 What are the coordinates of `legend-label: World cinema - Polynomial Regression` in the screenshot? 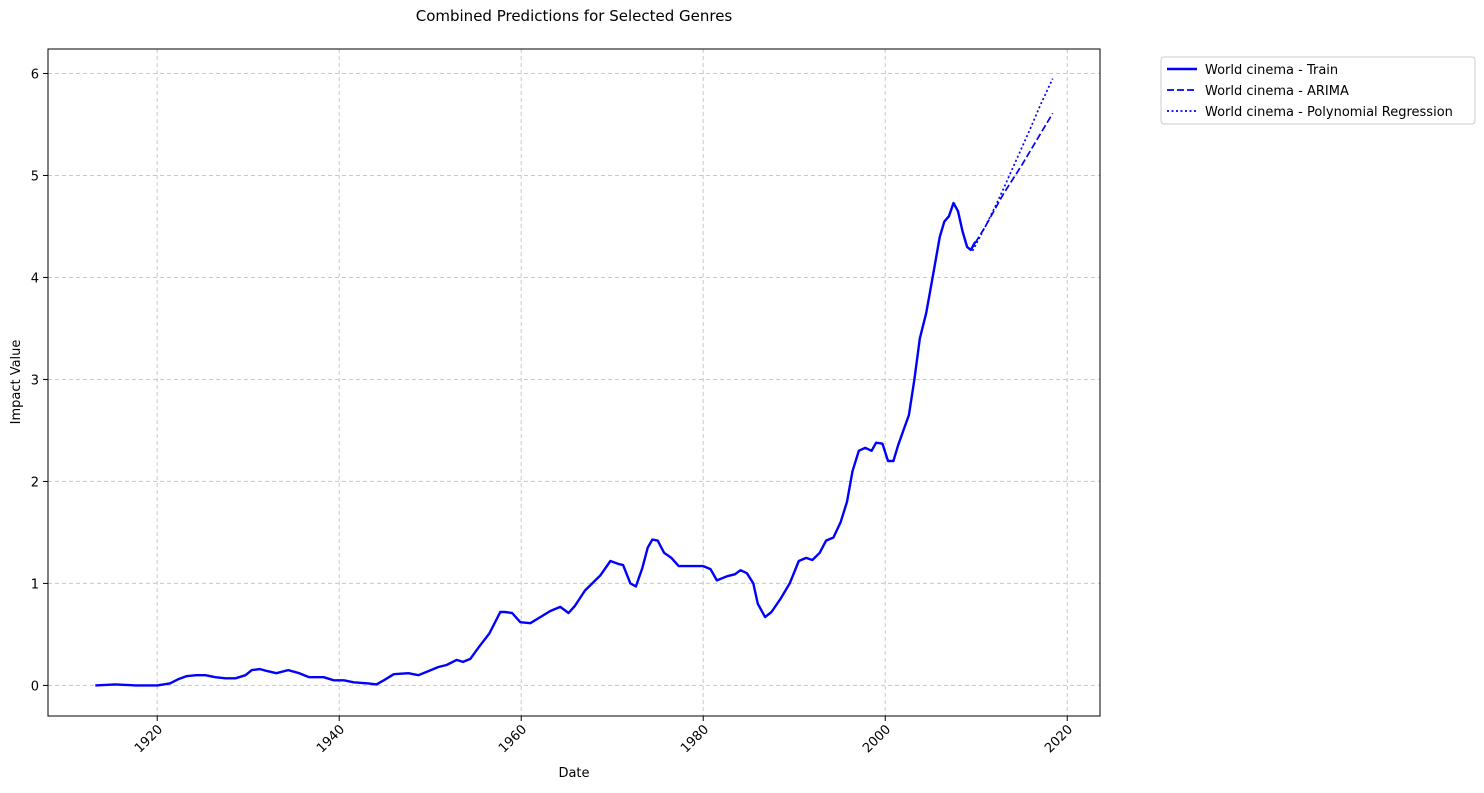 It's located at (1329, 112).